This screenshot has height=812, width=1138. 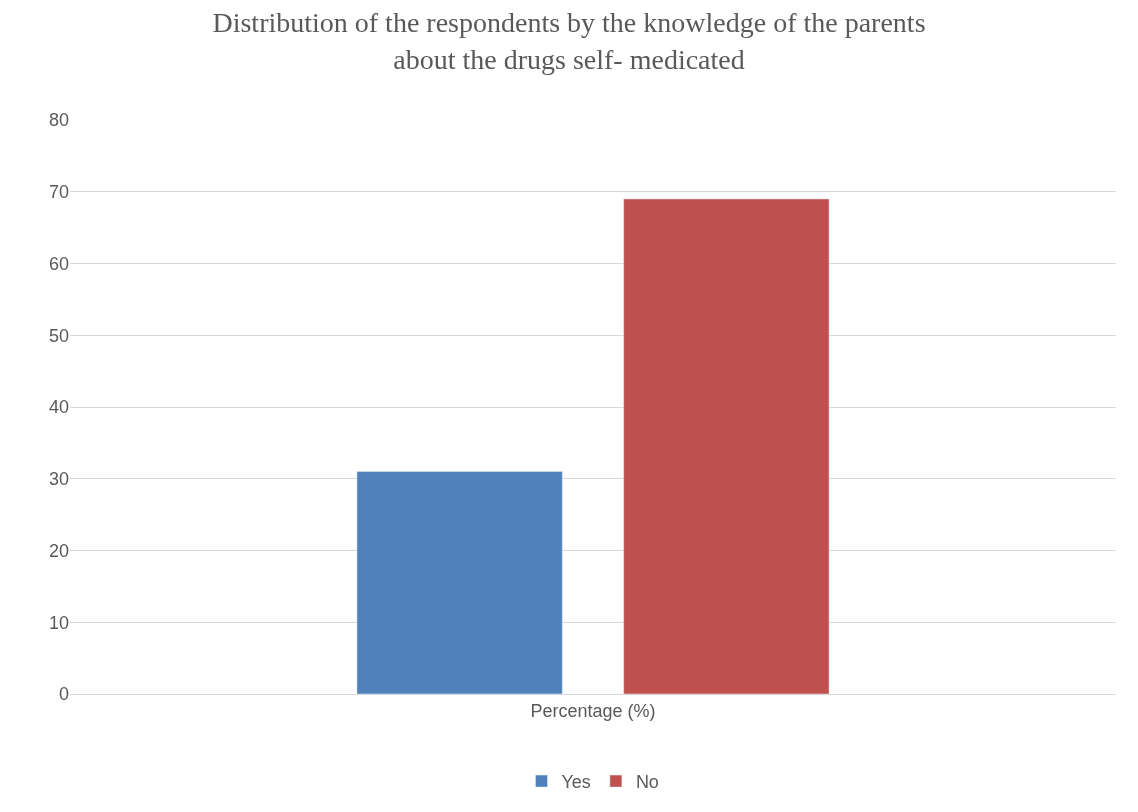 I want to click on y-tick-label: 40, so click(x=58, y=407).